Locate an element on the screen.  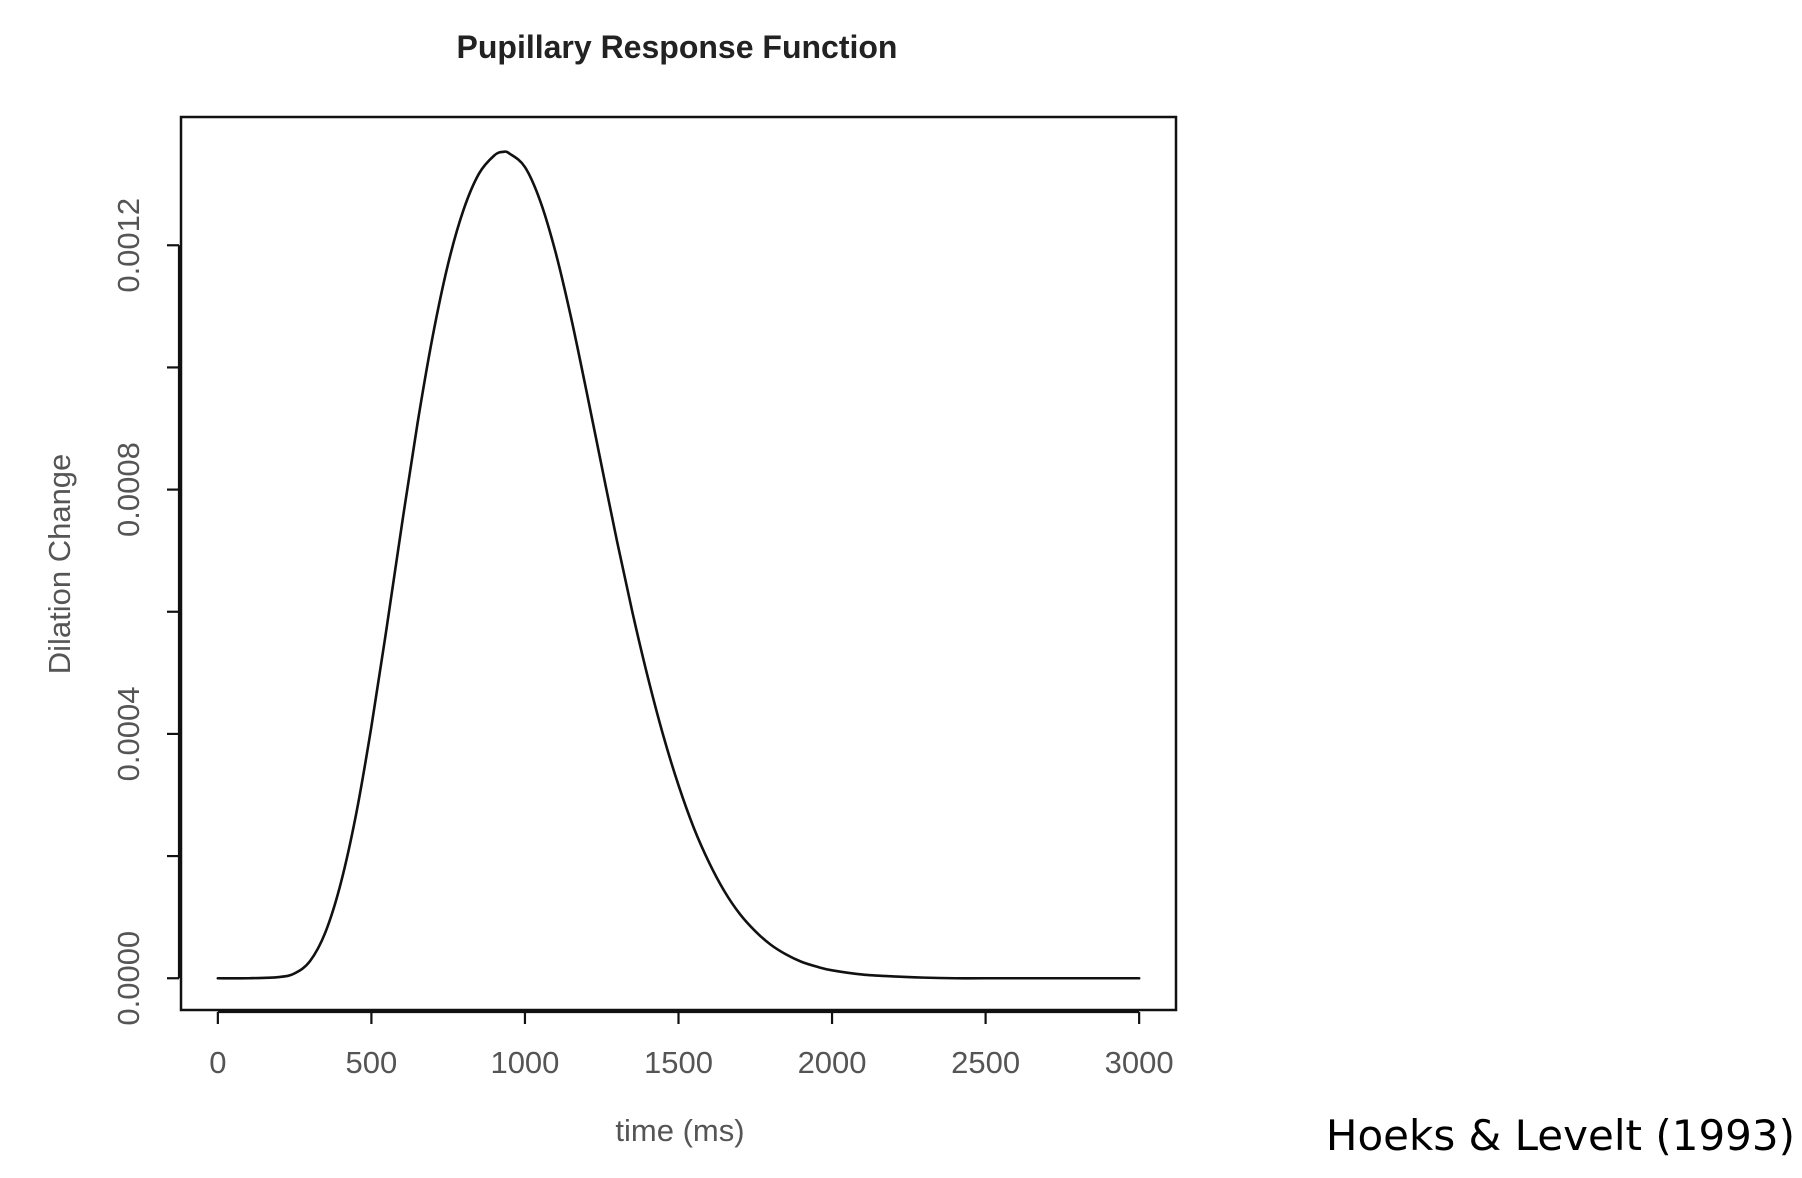
x-tick-label: 500 is located at coordinates (372, 1062).